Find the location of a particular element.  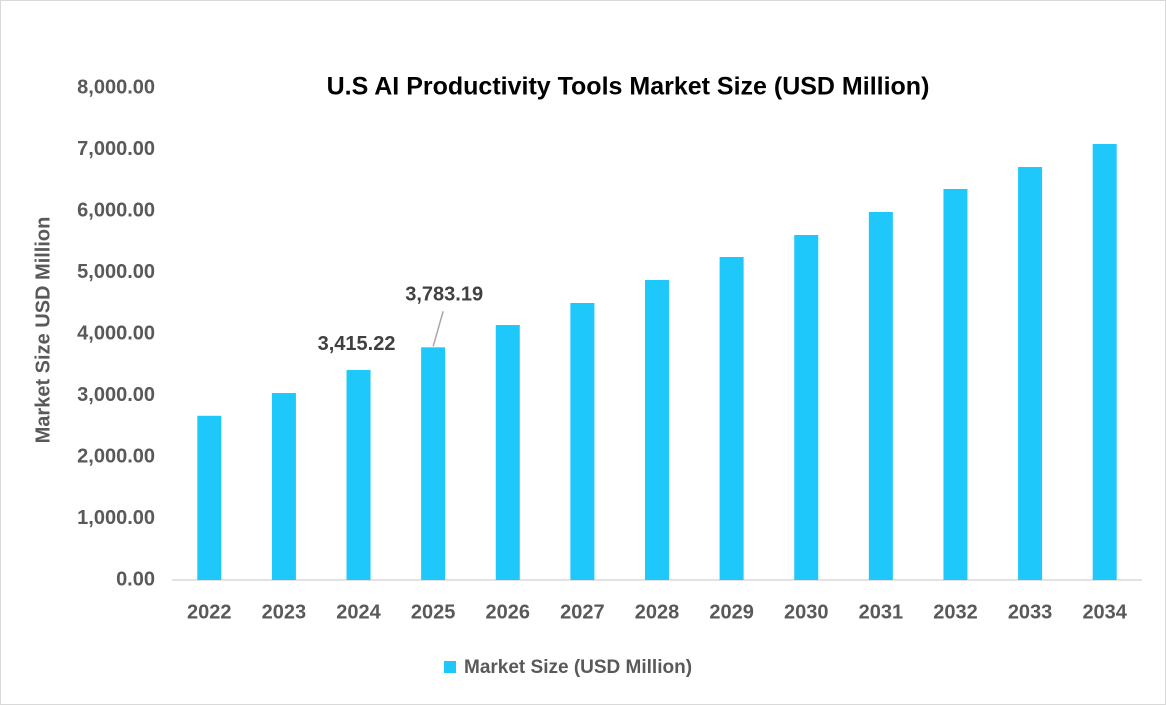

legend-label: Market Size (USD Million) is located at coordinates (578, 667).